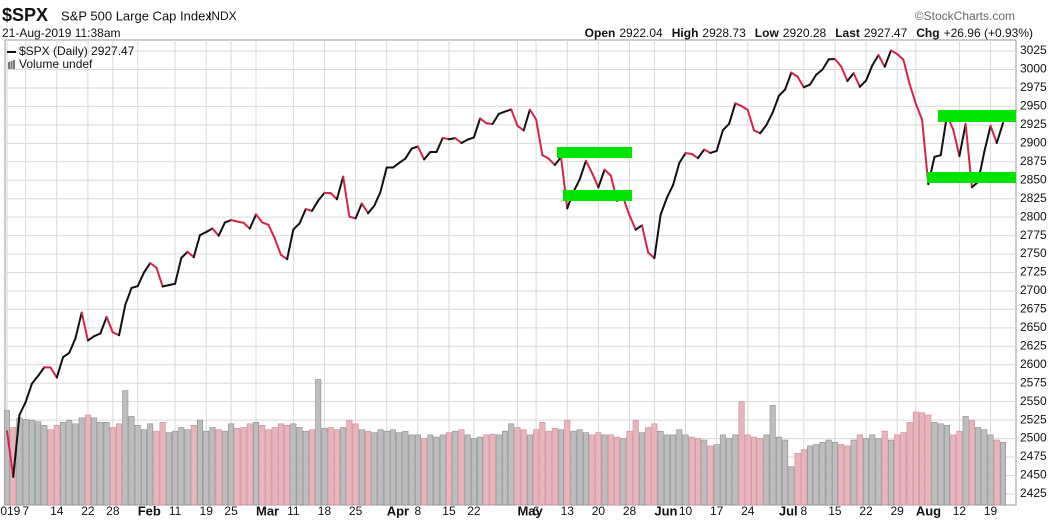 Image resolution: width=1056 pixels, height=521 pixels. I want to click on x-tick-label: Aug, so click(928, 510).